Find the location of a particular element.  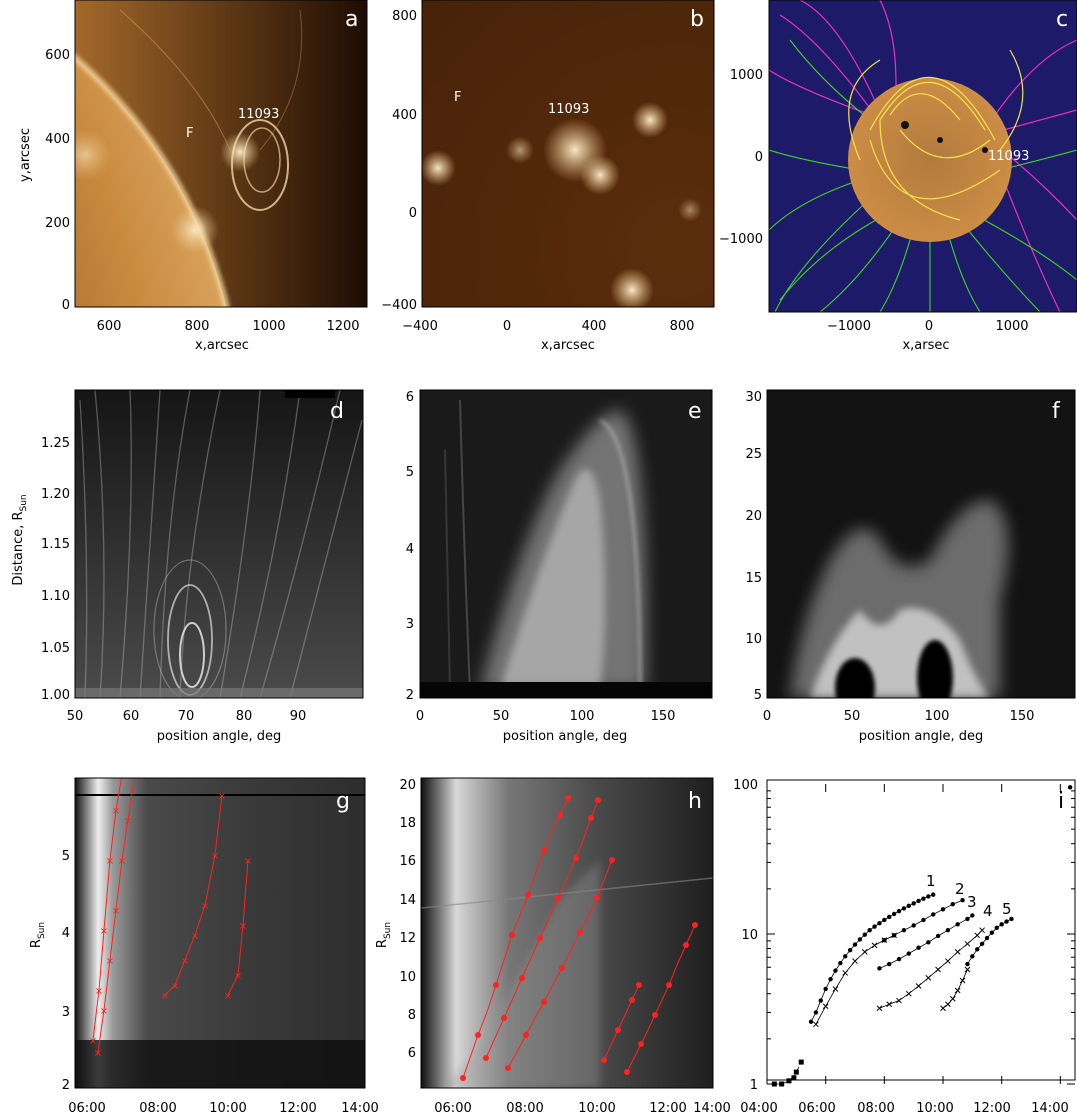

panel-d-xlabel: position angle, deg is located at coordinates (219, 736).